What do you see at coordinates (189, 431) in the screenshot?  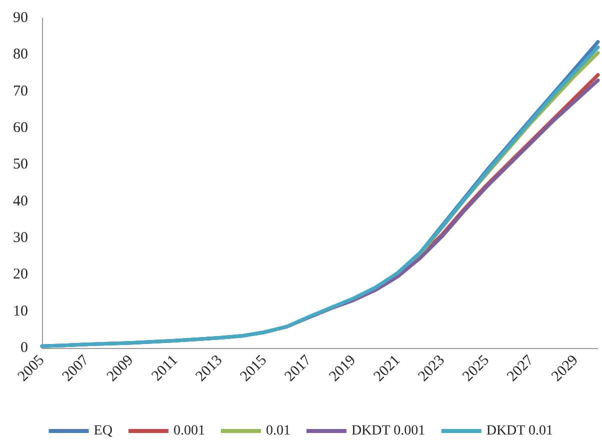 I see `legend-label: 0.001` at bounding box center [189, 431].